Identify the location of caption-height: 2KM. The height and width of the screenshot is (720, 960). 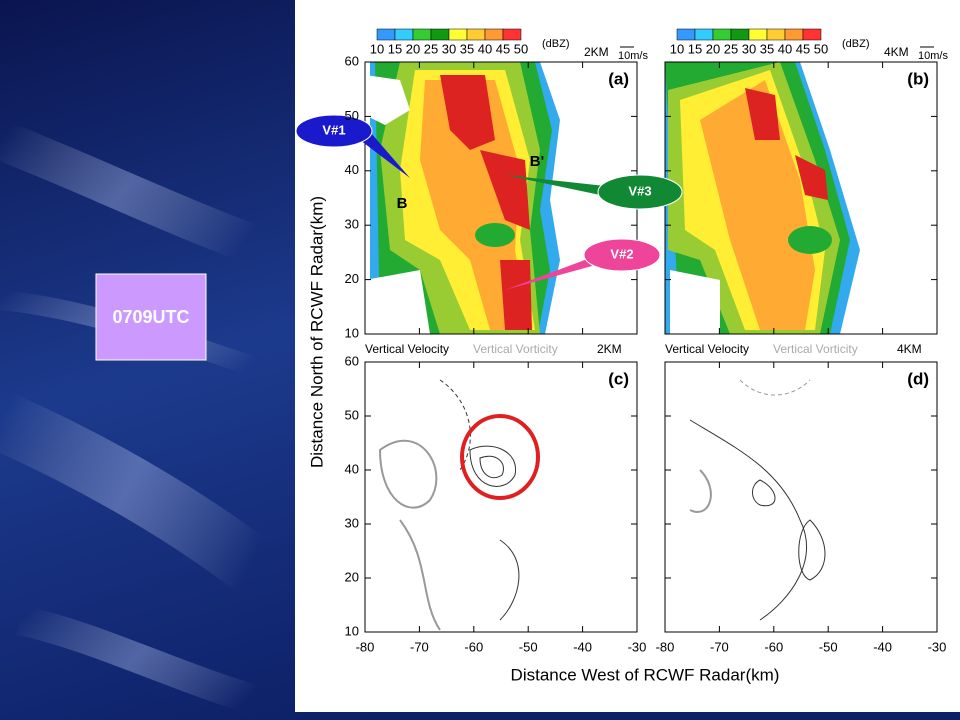
(609, 349).